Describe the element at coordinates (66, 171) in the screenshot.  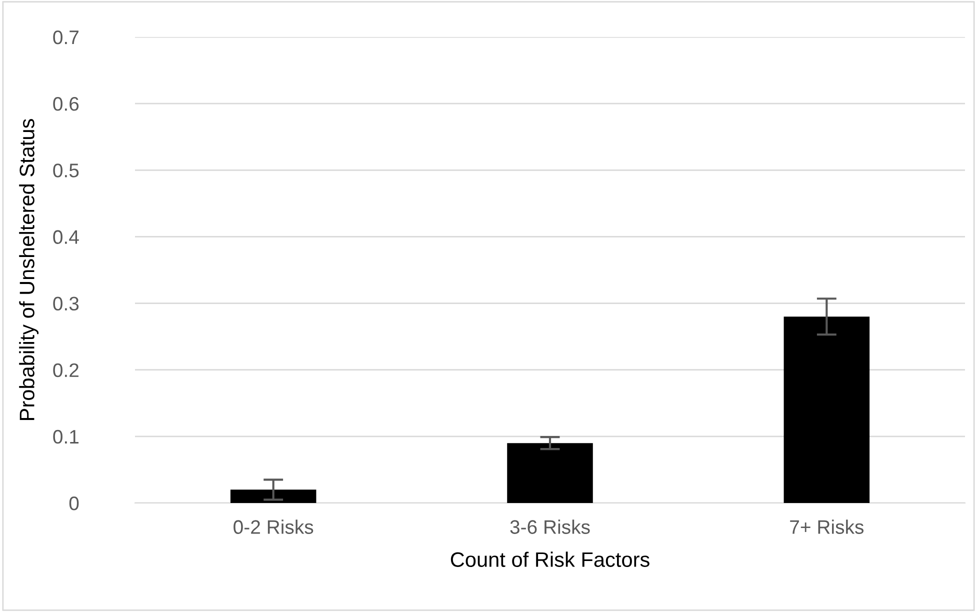
I see `y-tick-label: 0.5` at that location.